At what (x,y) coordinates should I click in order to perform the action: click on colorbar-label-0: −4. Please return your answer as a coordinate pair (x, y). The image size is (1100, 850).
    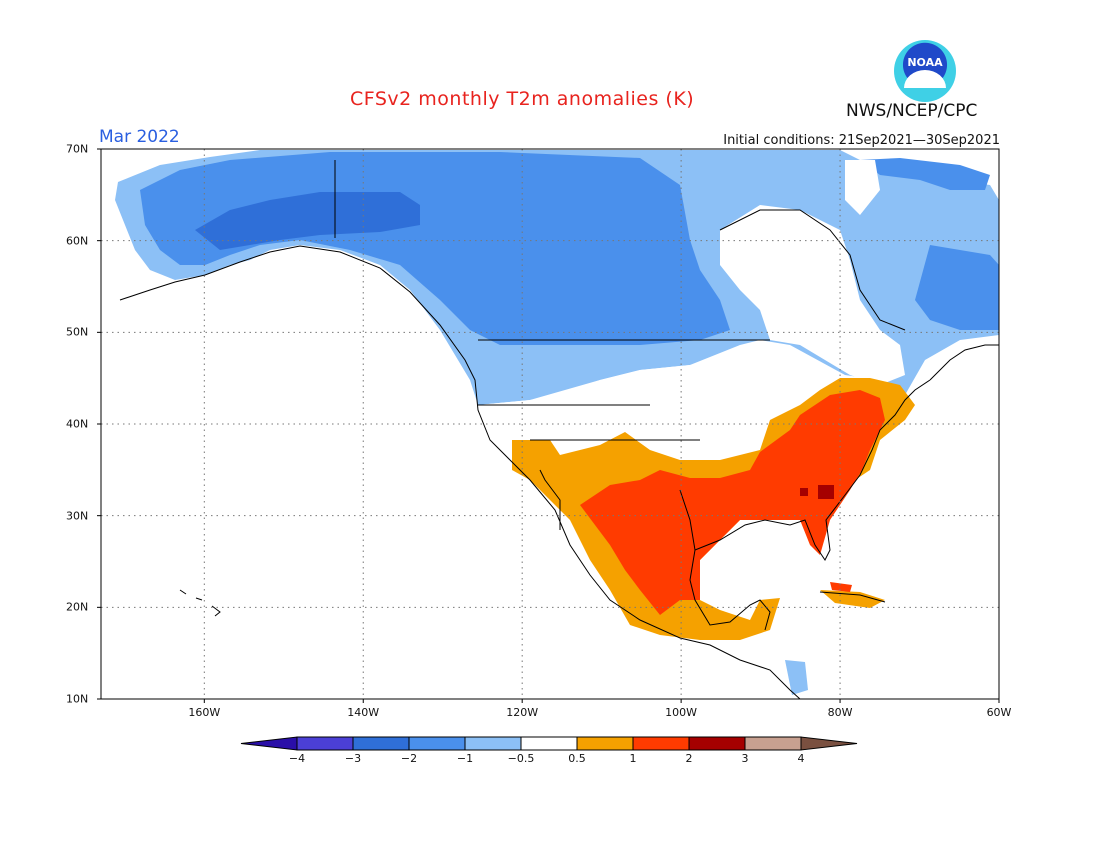
    Looking at the image, I should click on (297, 758).